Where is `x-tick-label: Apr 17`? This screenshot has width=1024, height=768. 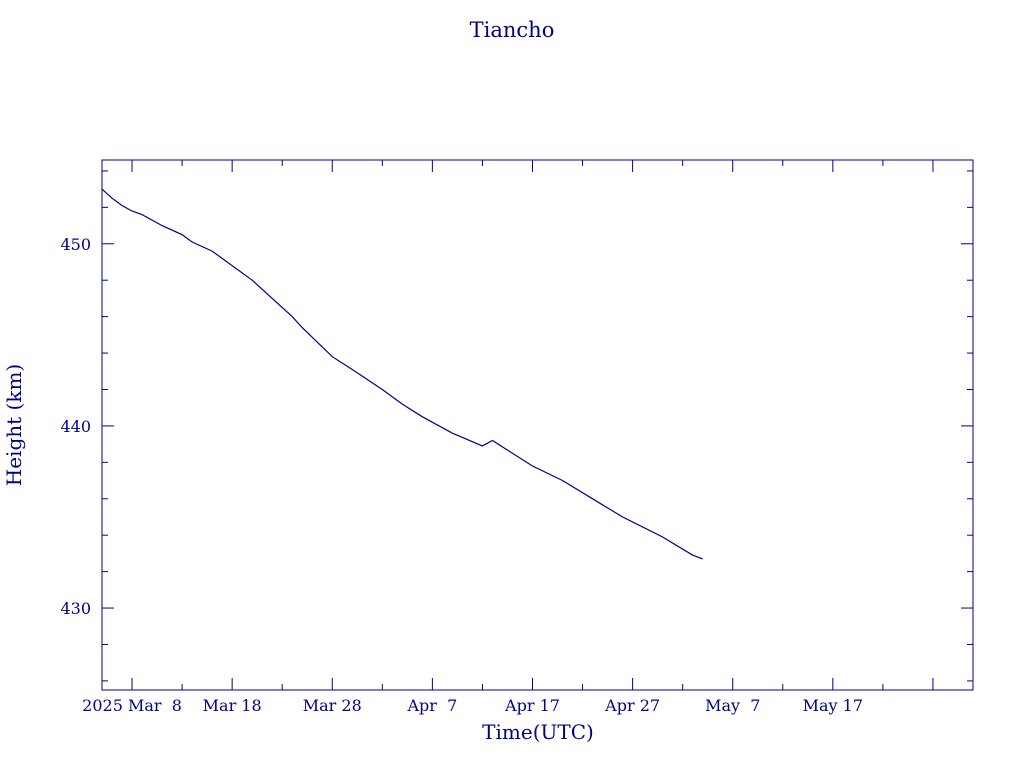
x-tick-label: Apr 17 is located at coordinates (532, 705).